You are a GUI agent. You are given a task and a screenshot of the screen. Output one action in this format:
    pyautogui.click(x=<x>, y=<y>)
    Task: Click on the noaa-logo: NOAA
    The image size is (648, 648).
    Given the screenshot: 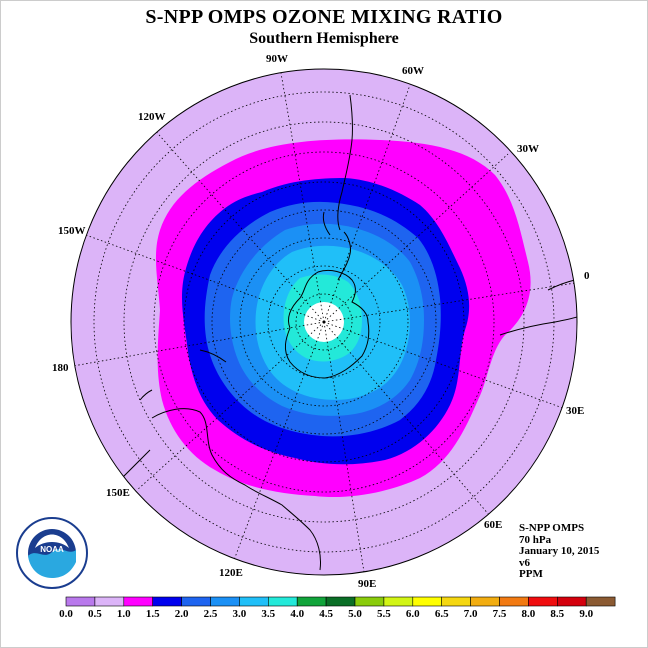 What is the action you would take?
    pyautogui.click(x=52, y=553)
    